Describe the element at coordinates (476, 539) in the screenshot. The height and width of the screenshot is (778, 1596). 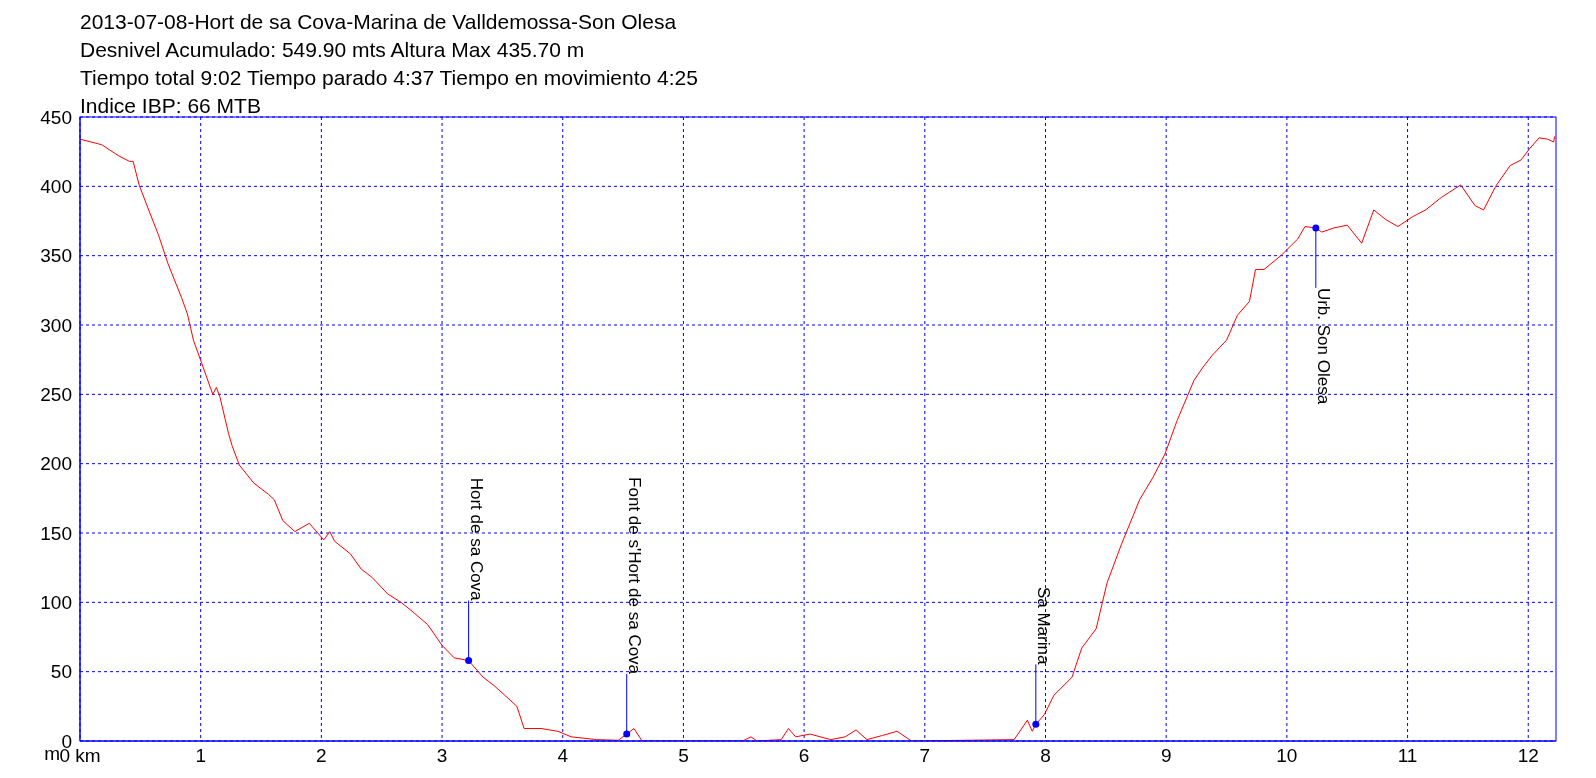
I see `annotation: Hort de sa Cova` at that location.